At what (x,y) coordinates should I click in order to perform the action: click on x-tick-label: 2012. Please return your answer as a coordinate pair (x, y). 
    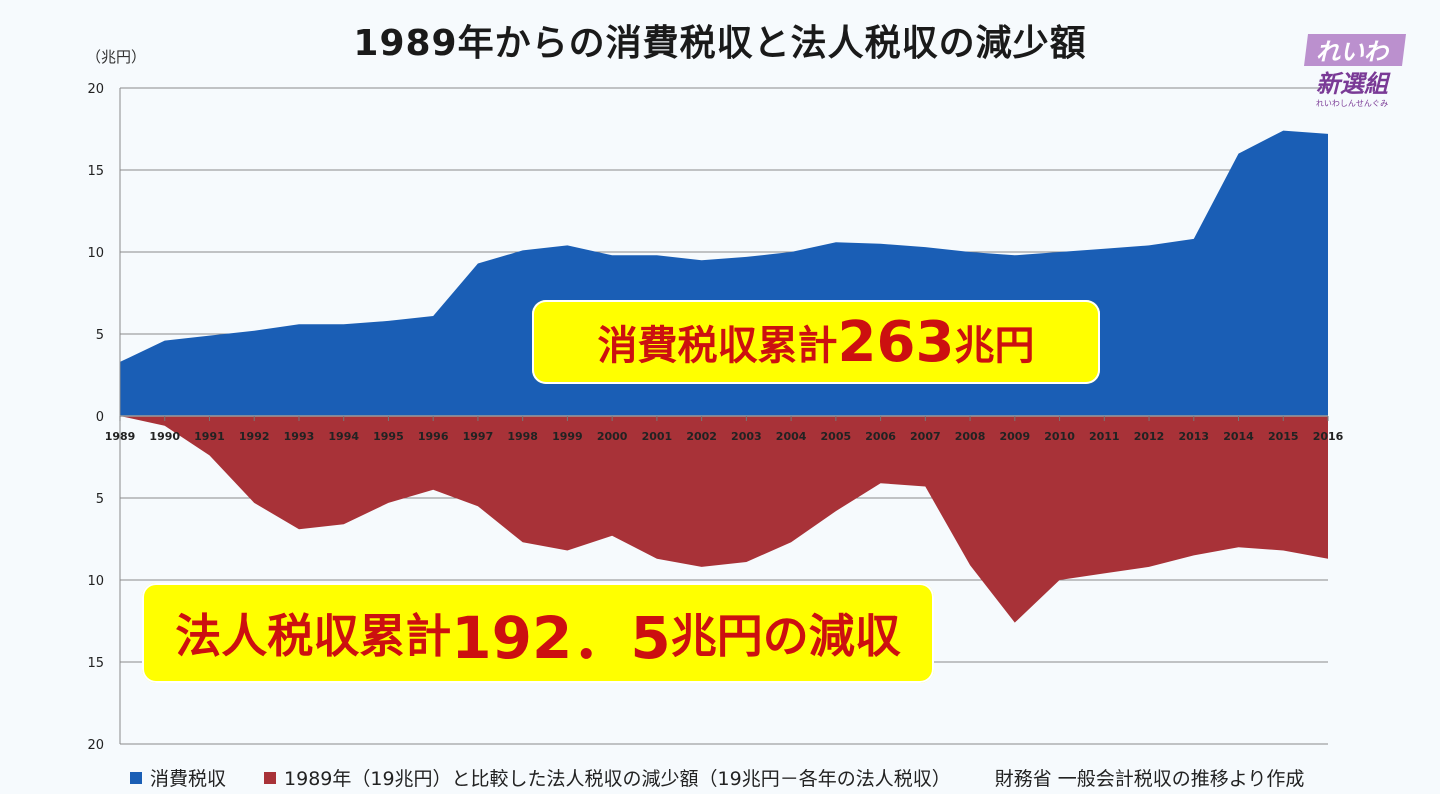
    Looking at the image, I should click on (1149, 436).